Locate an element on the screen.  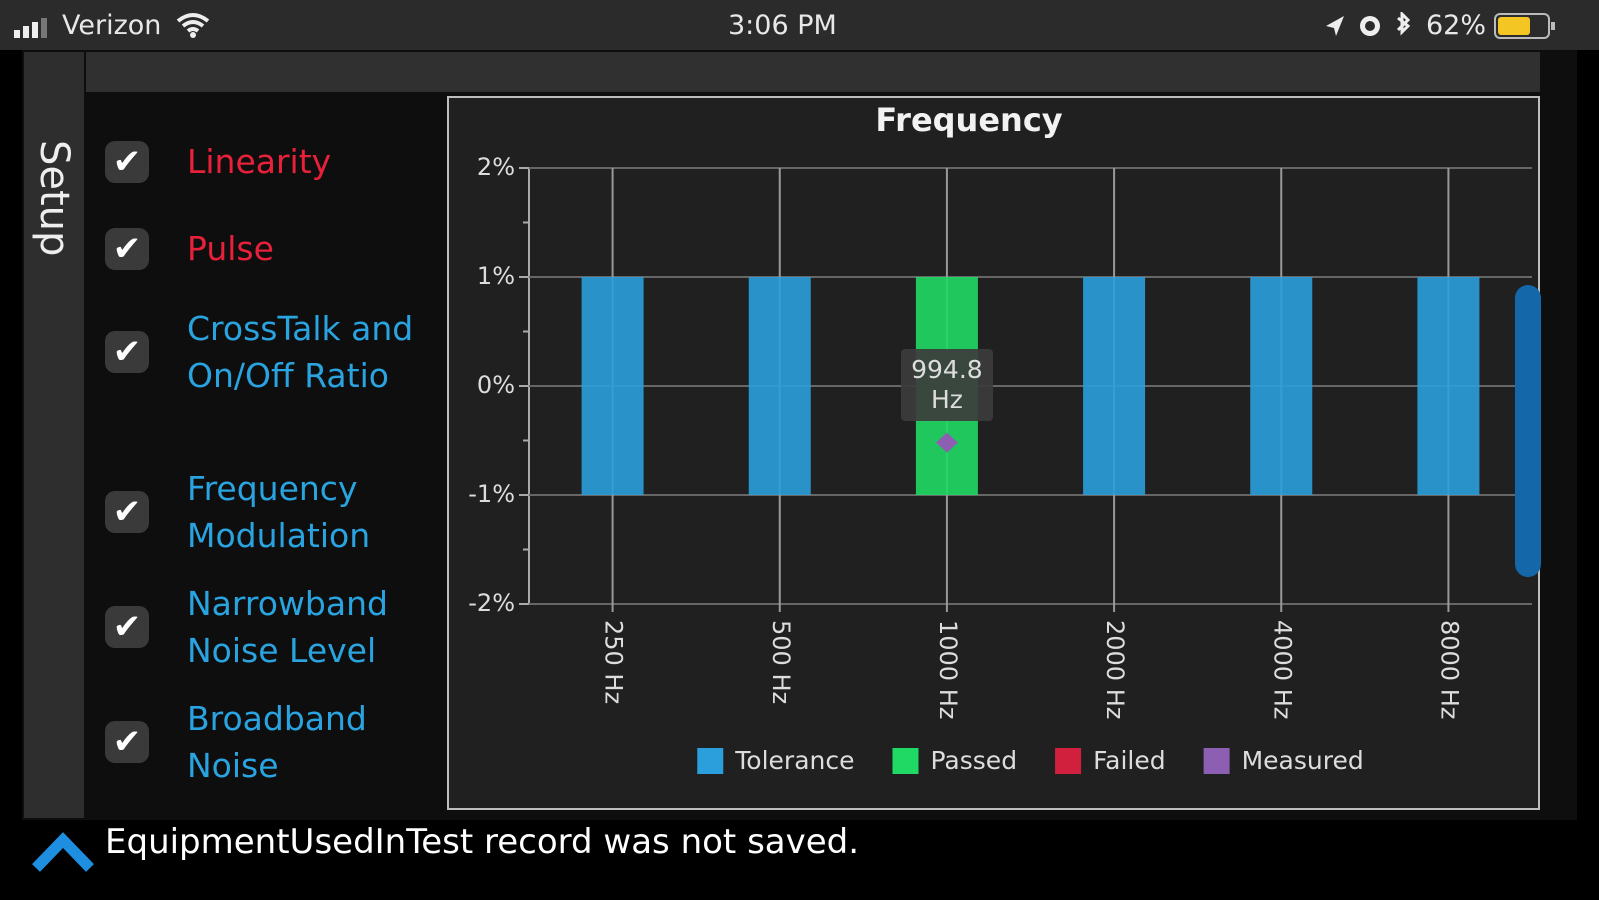
test-item: ✔ Frequency Modulation is located at coordinates (270, 512).